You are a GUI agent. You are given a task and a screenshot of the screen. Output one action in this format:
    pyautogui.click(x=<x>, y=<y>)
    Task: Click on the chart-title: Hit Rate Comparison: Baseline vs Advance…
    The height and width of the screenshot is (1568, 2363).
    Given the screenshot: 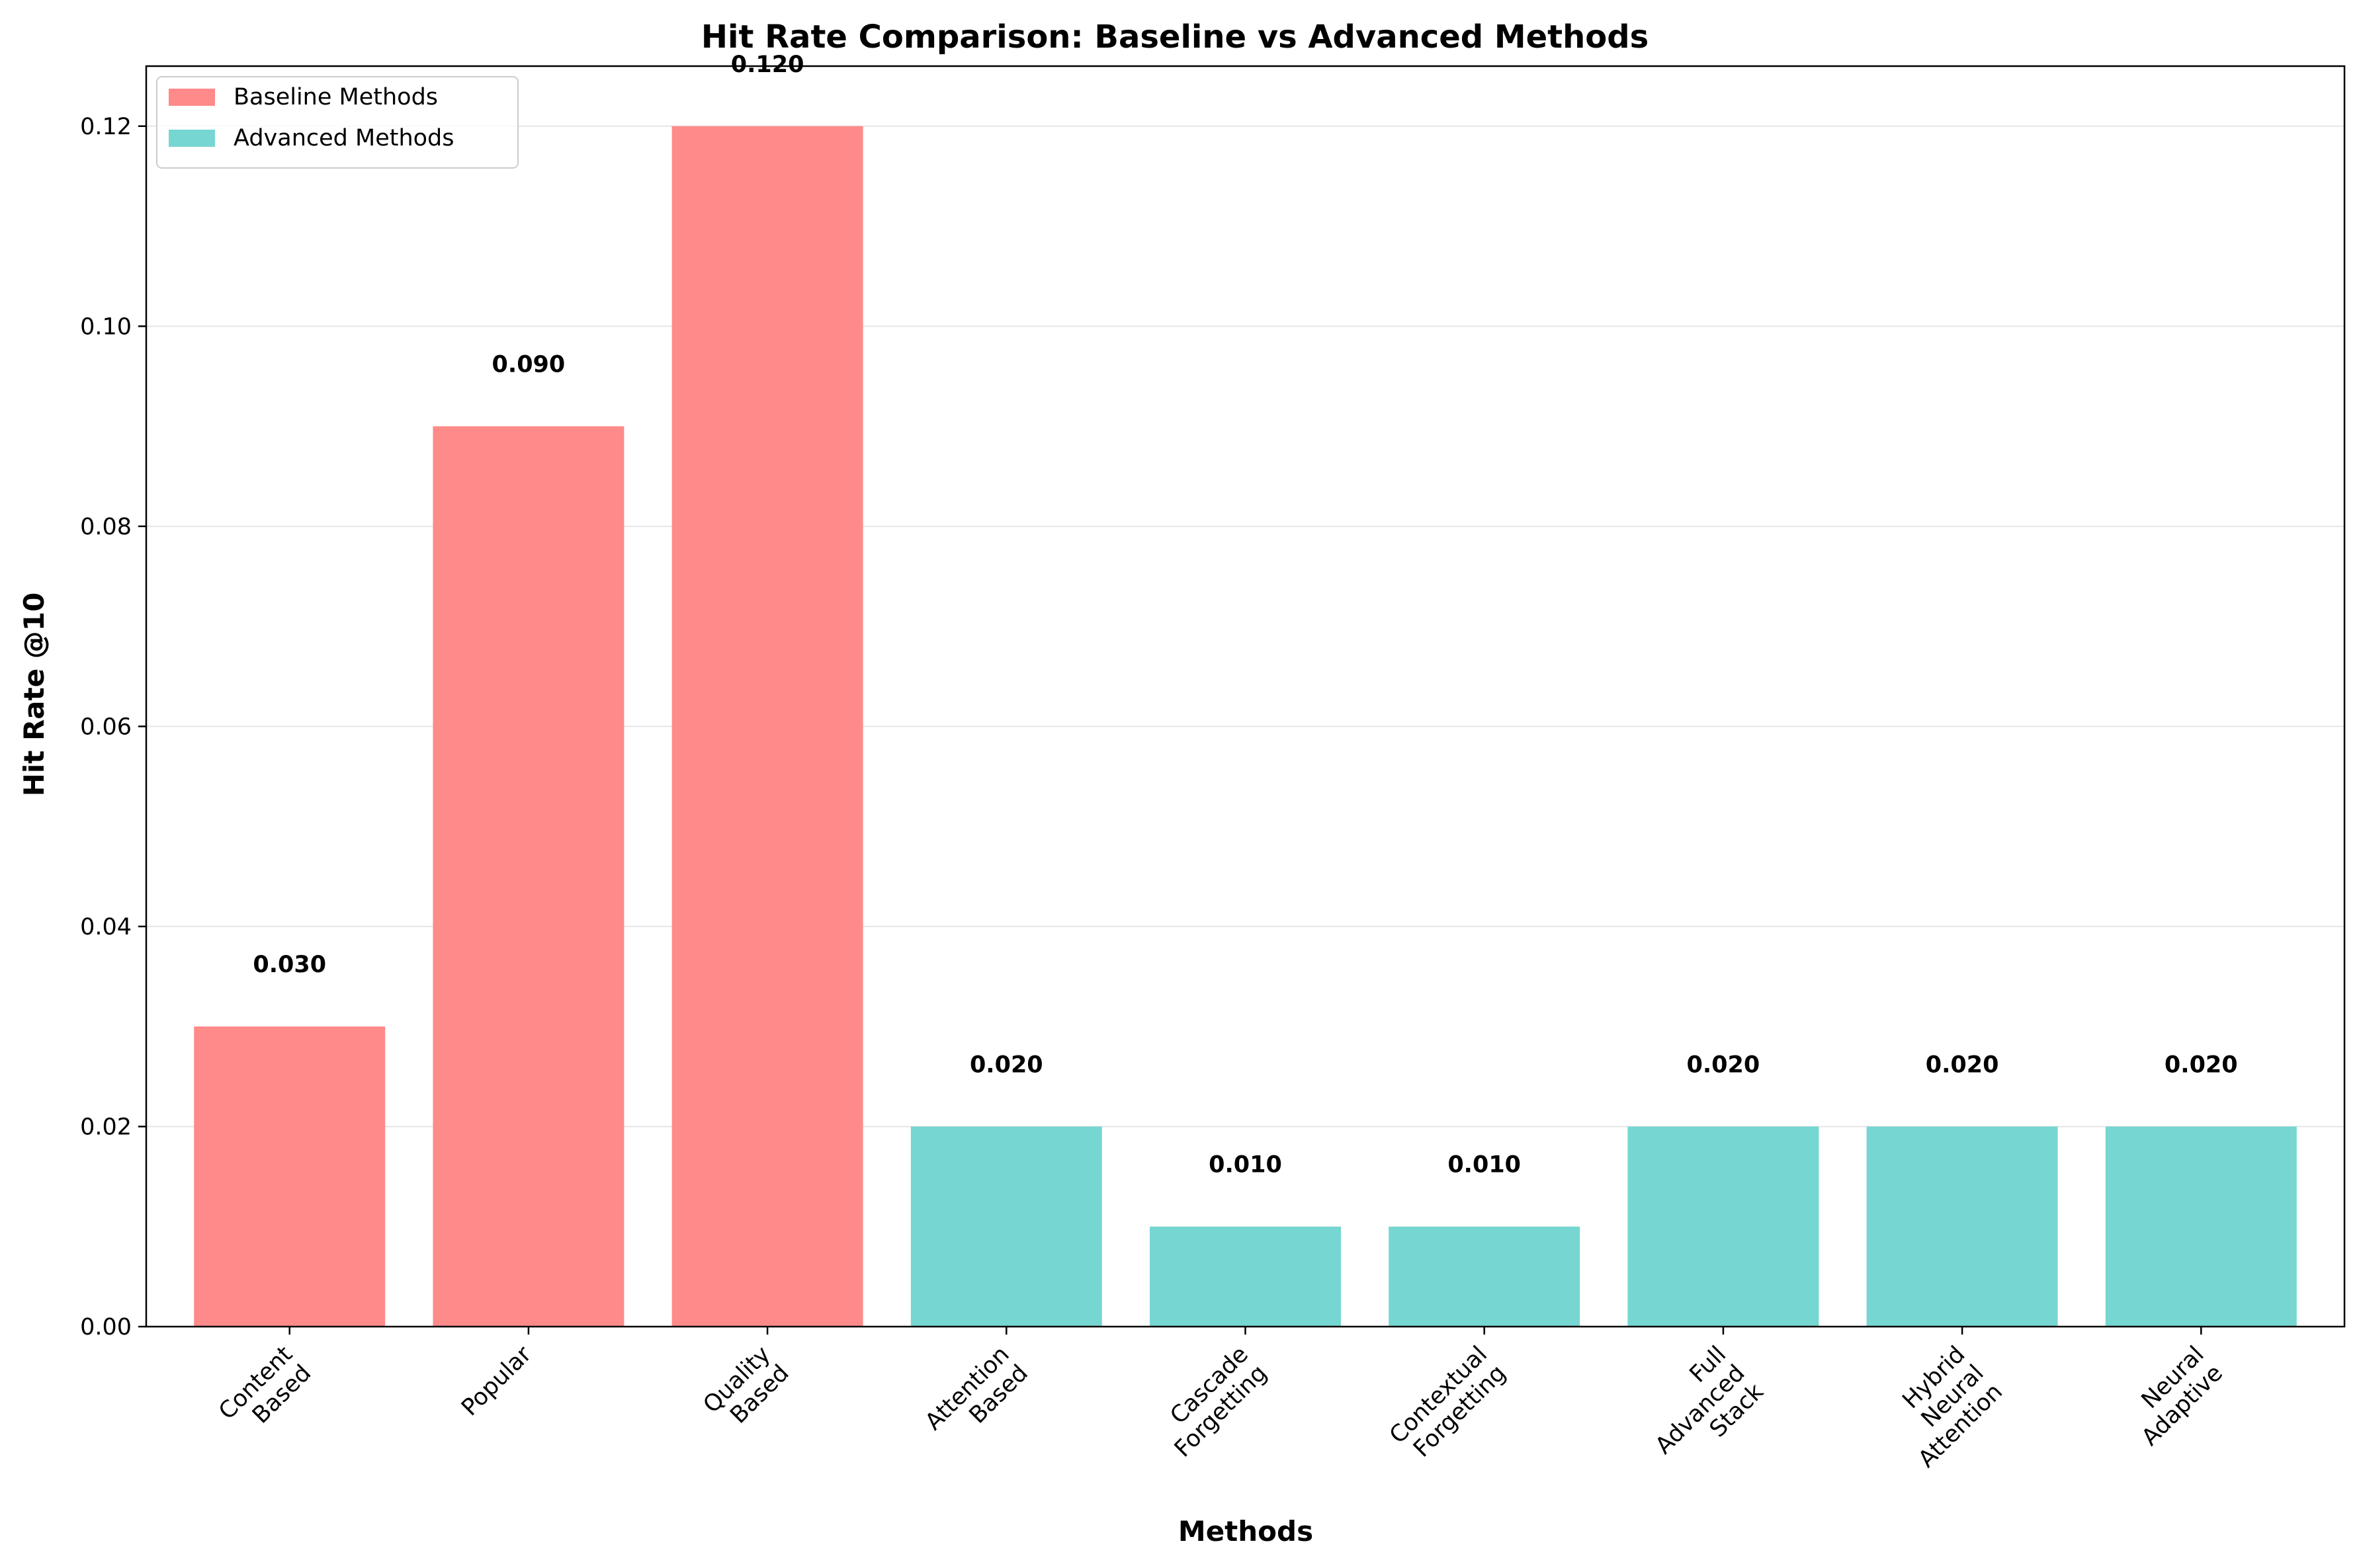 What is the action you would take?
    pyautogui.click(x=1175, y=37)
    